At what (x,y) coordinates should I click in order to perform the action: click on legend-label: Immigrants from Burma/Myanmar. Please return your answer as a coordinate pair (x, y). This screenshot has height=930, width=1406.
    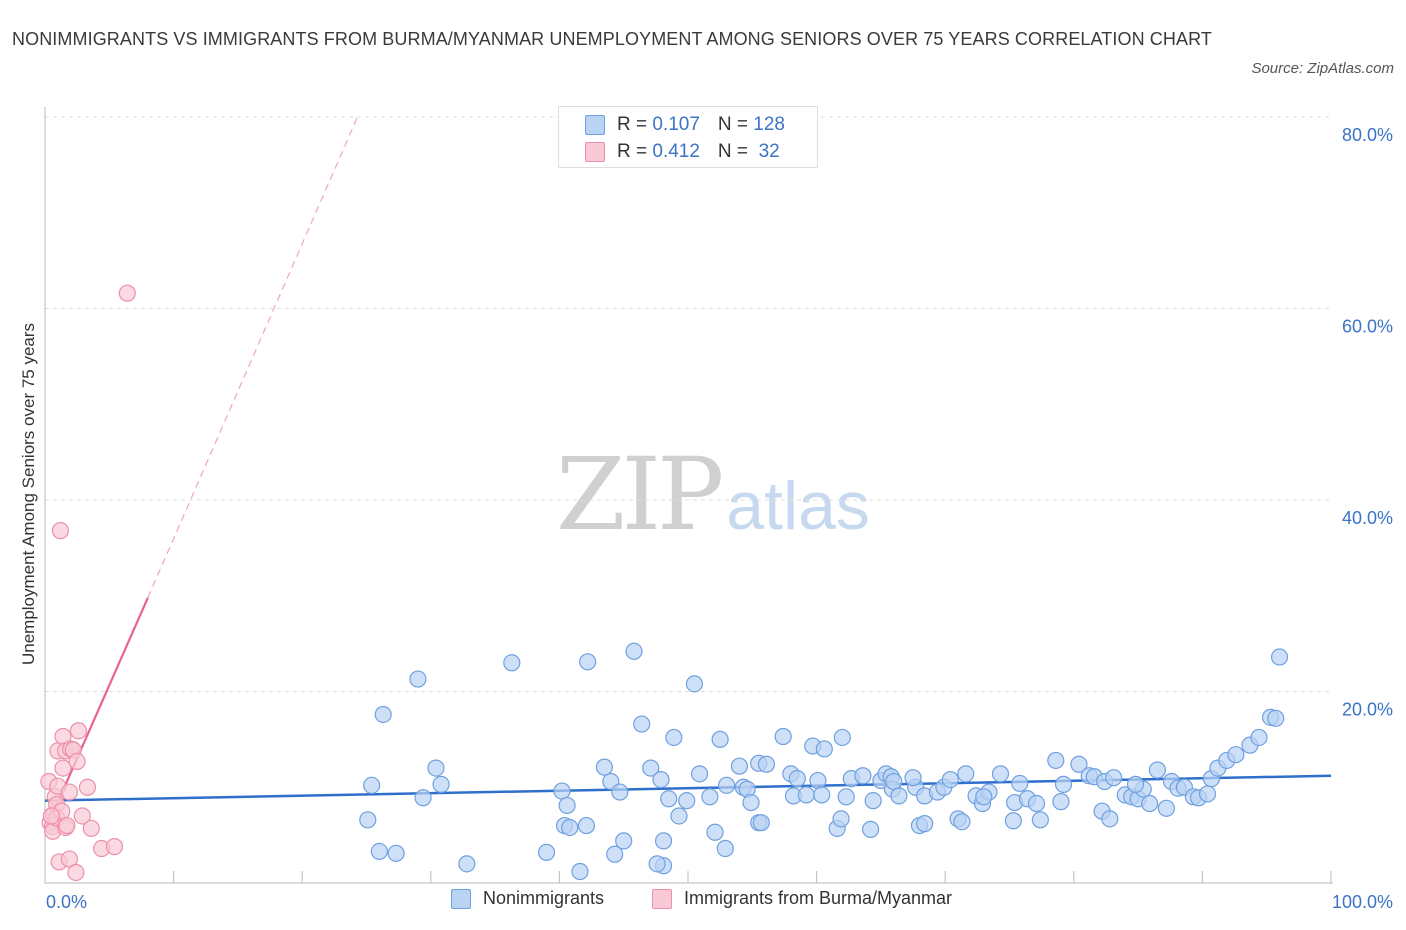
    Looking at the image, I should click on (818, 898).